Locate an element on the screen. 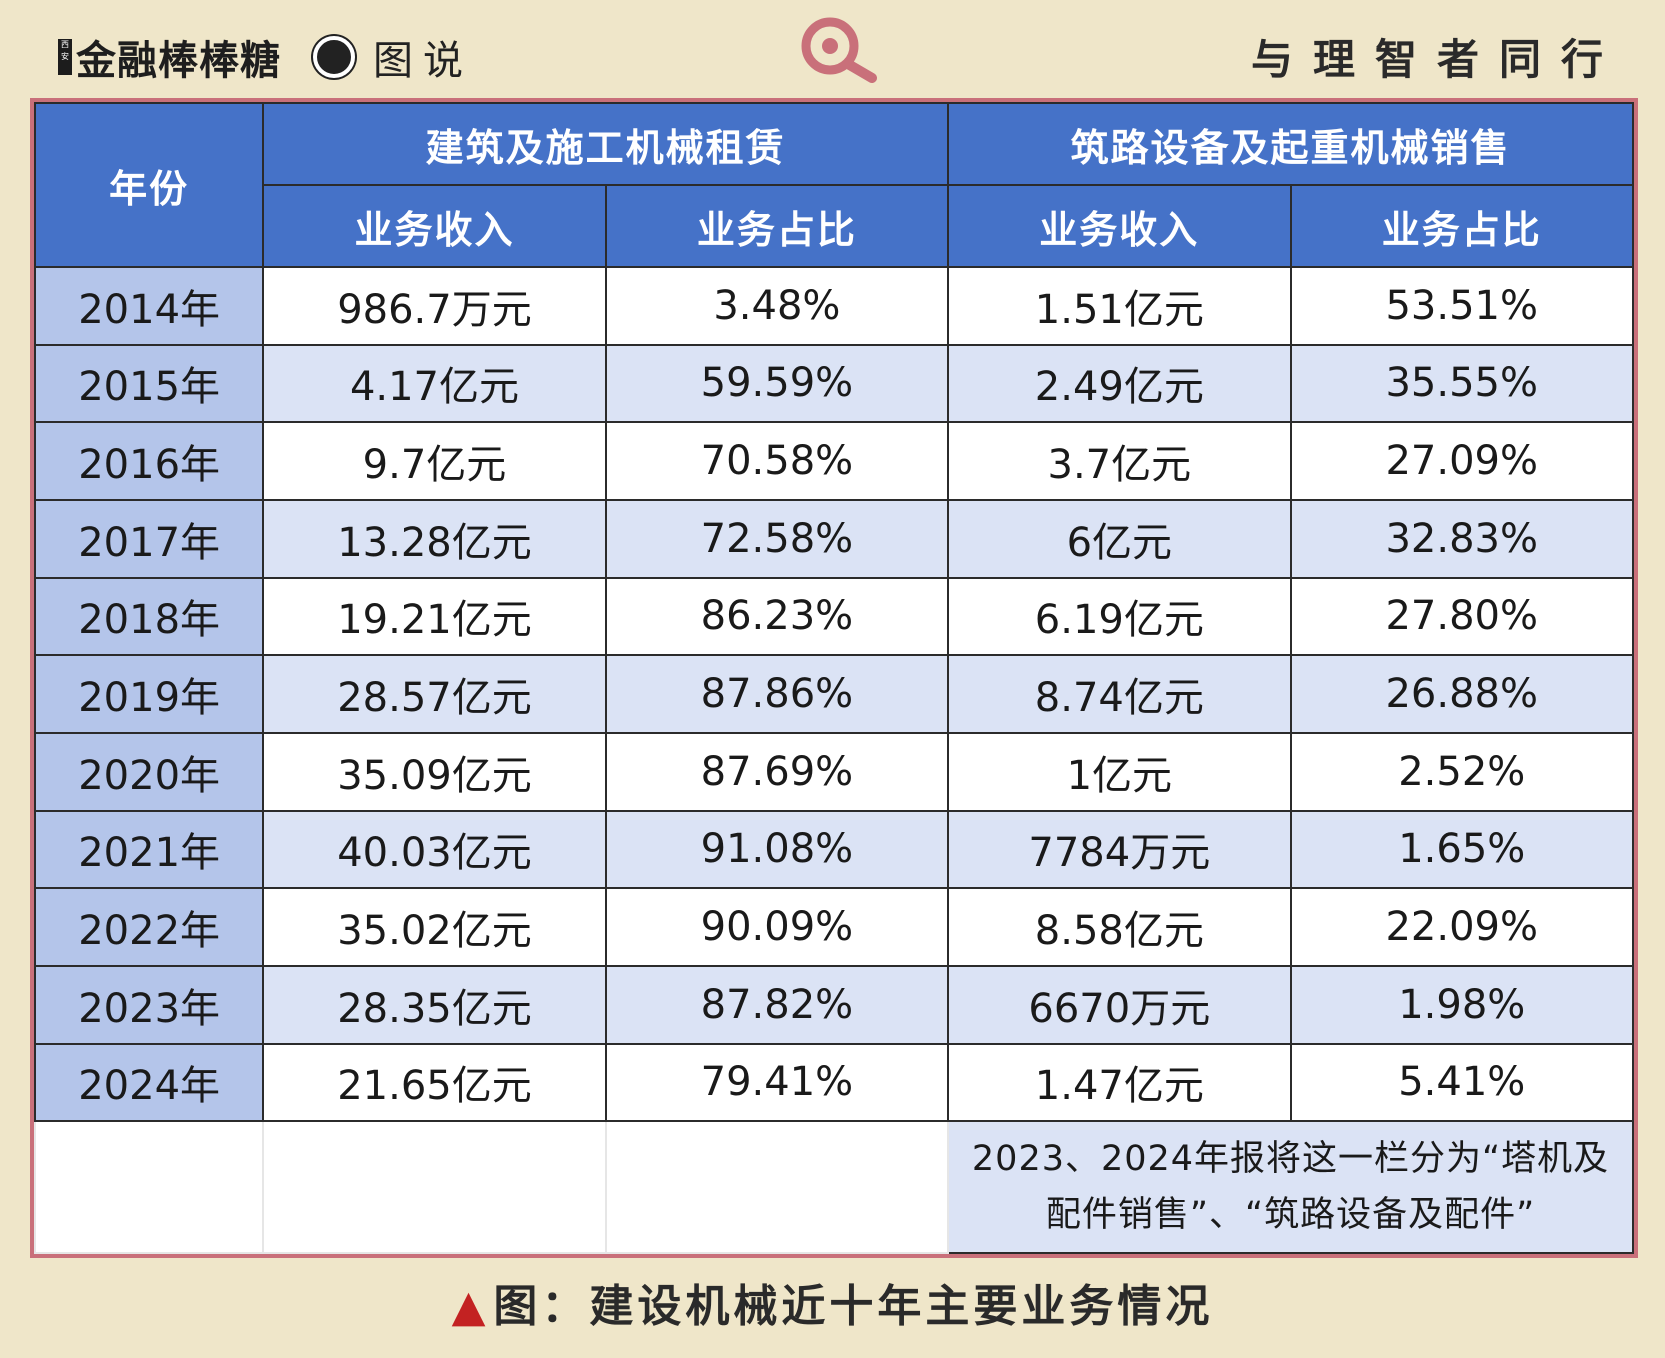 This screenshot has width=1665, height=1358. table-row: 2019年 28.57亿元 87.86% 8.74亿元 26.88% is located at coordinates (834, 694).